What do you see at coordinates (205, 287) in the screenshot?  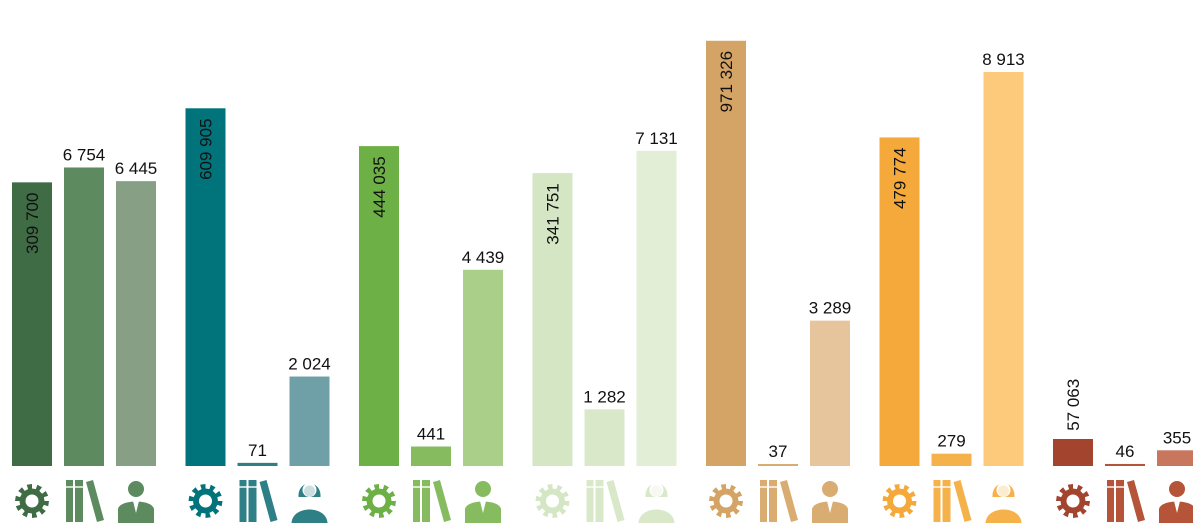 I see `bar-2-gear` at bounding box center [205, 287].